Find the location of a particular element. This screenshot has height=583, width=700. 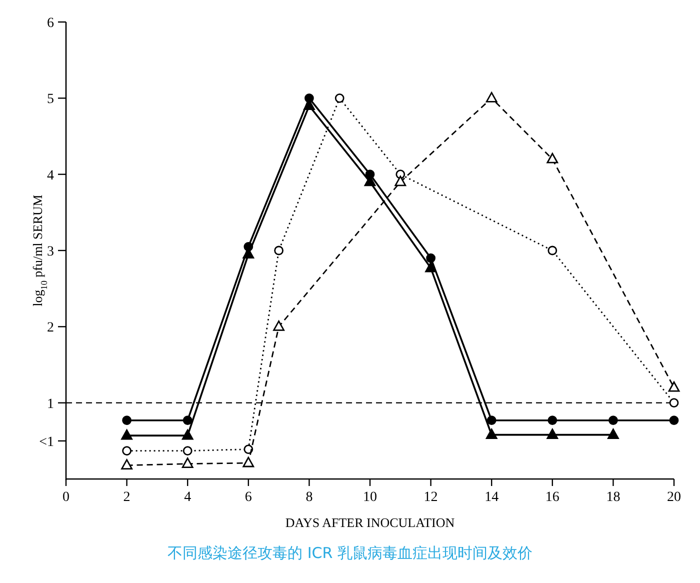

y-tick-label: 4 is located at coordinates (50, 176).